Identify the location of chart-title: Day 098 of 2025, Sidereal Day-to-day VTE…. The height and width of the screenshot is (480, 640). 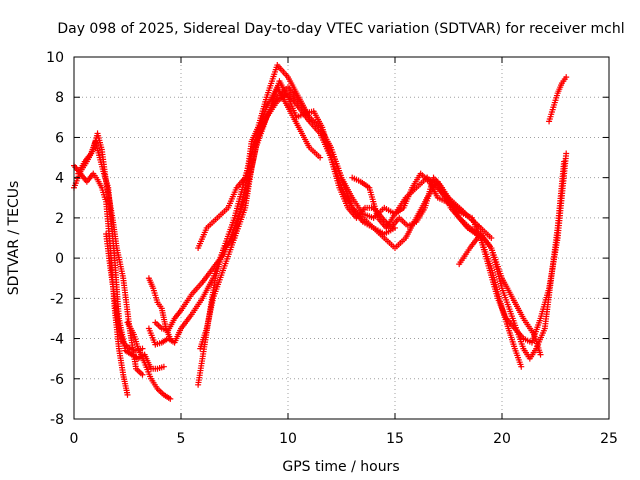
(340, 29).